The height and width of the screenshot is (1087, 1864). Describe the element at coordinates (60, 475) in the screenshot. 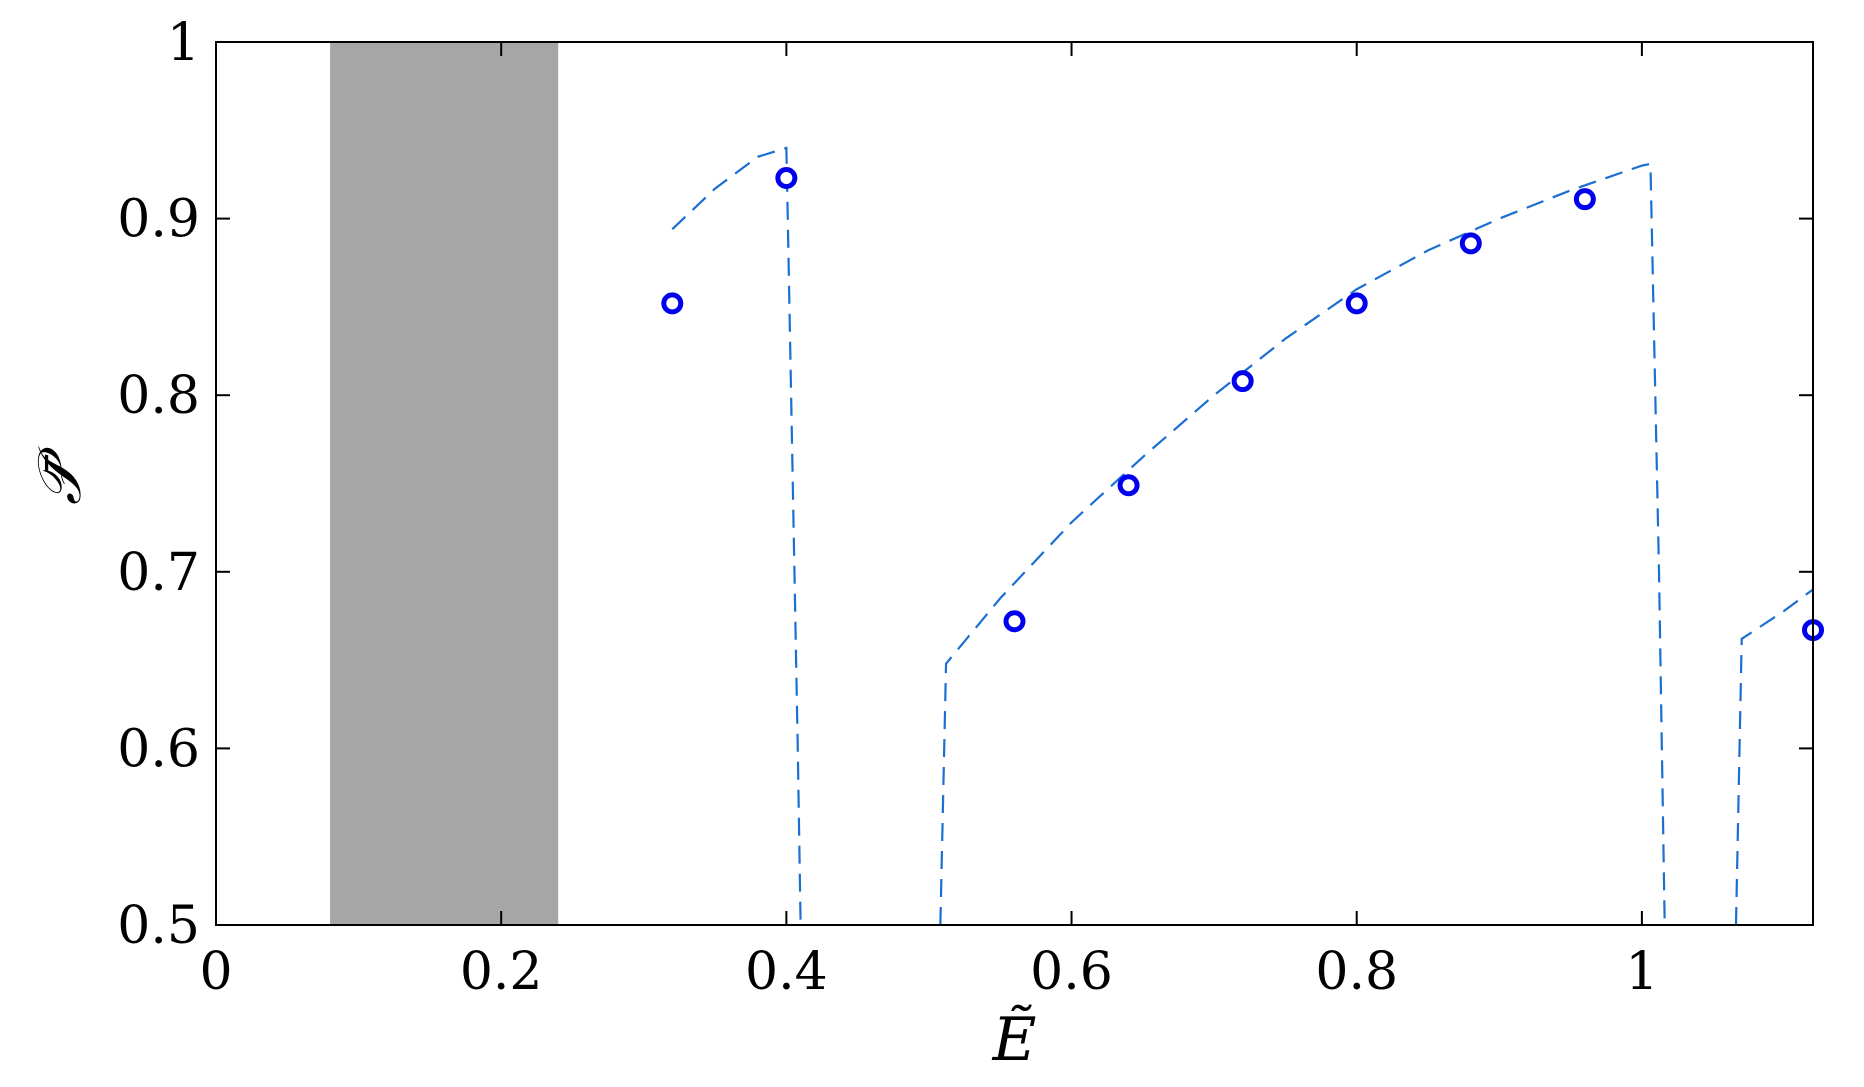

I see `y-axis-label: 𝒫̄` at that location.